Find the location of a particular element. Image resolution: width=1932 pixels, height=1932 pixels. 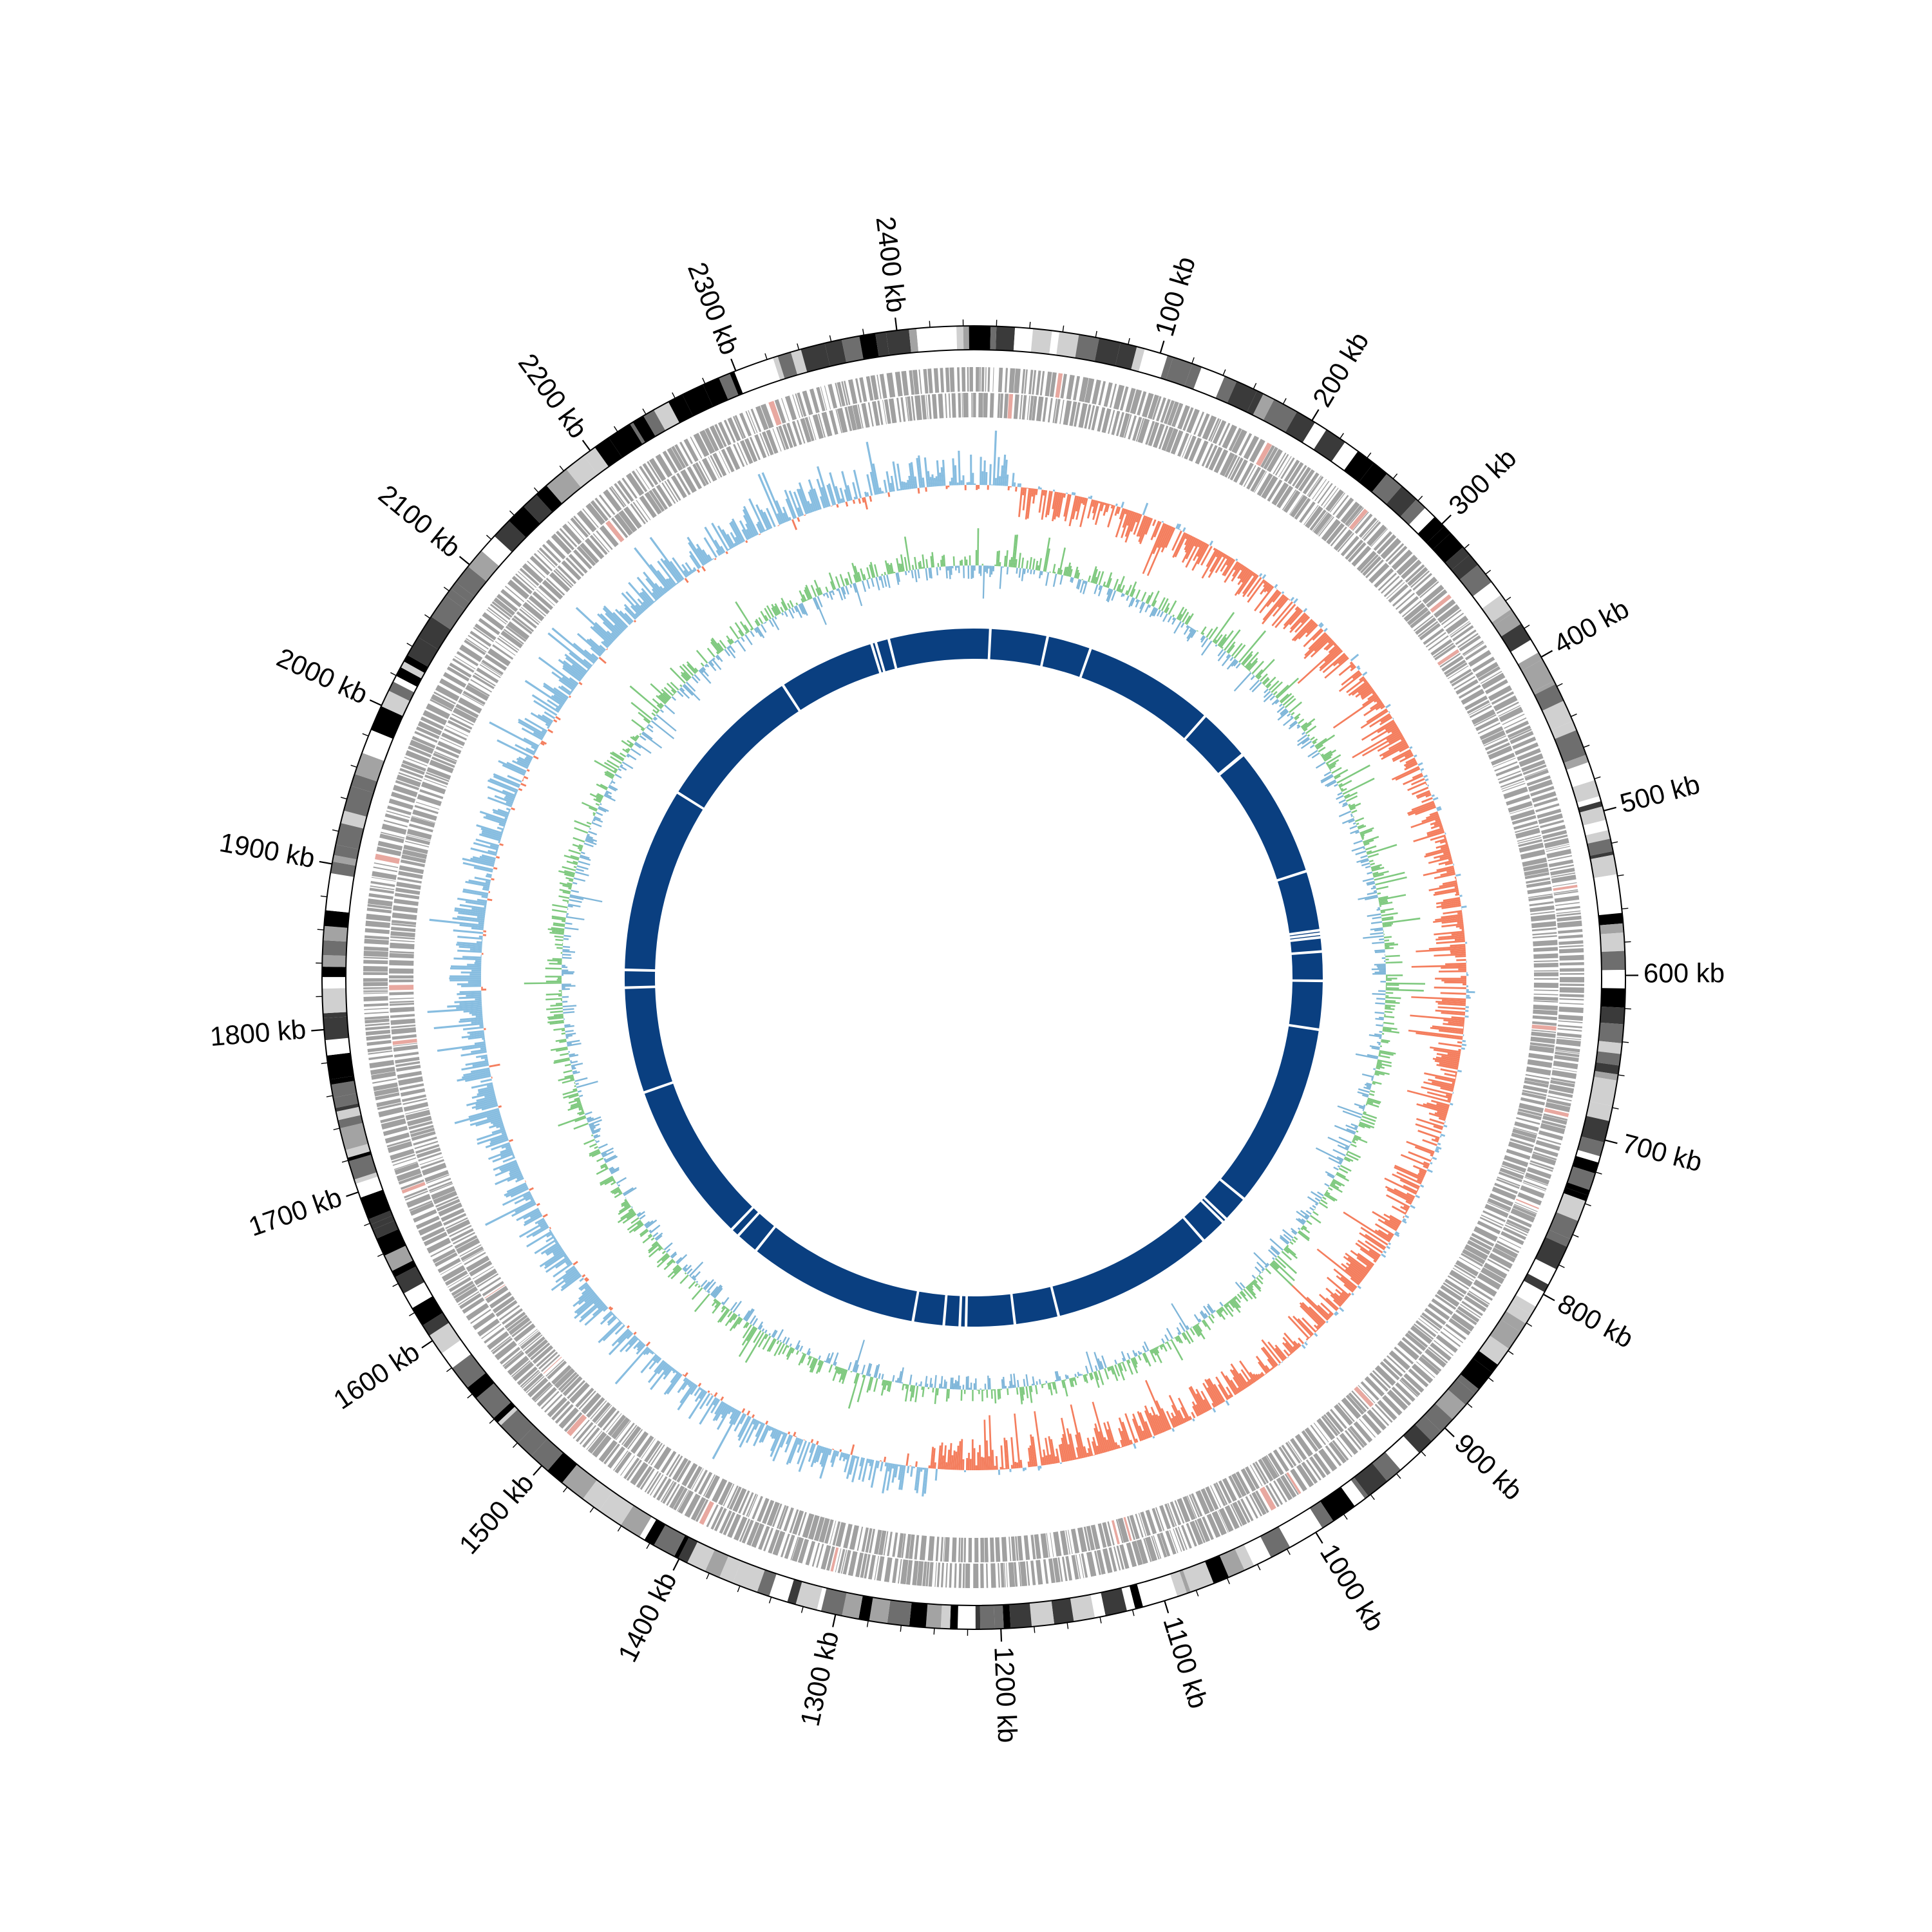

tick-label: 900 kb is located at coordinates (1489, 1467).